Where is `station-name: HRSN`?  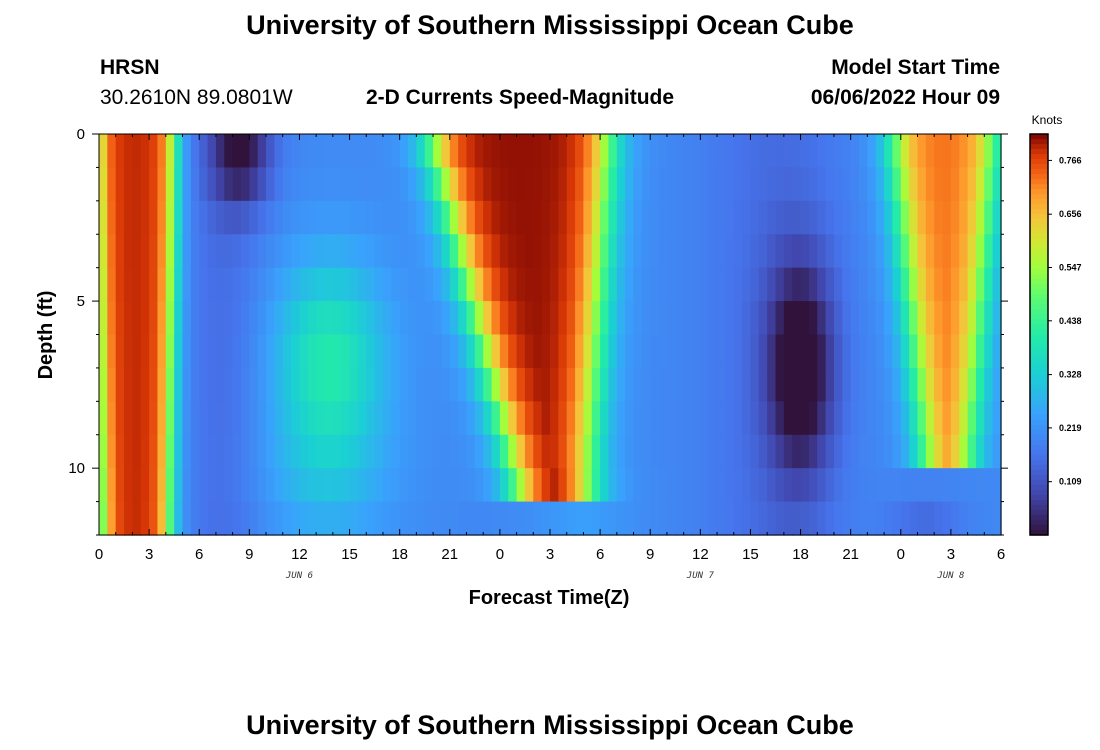 station-name: HRSN is located at coordinates (130, 67).